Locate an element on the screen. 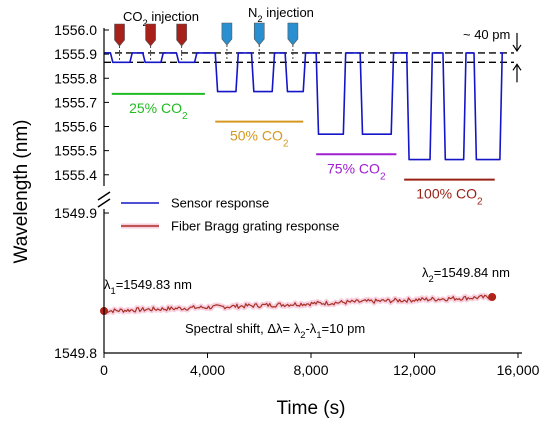 The height and width of the screenshot is (421, 550). y-tick-label-lower: 1549.9 is located at coordinates (75, 213).